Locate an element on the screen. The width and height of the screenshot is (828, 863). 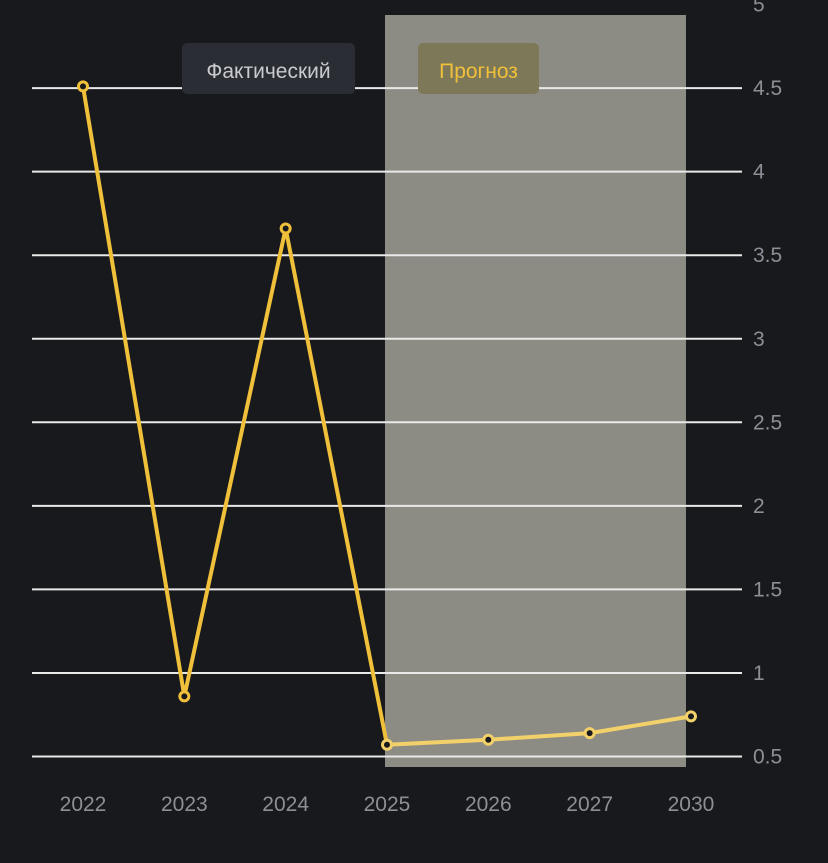
forecast-tag: Прогноз is located at coordinates (478, 68).